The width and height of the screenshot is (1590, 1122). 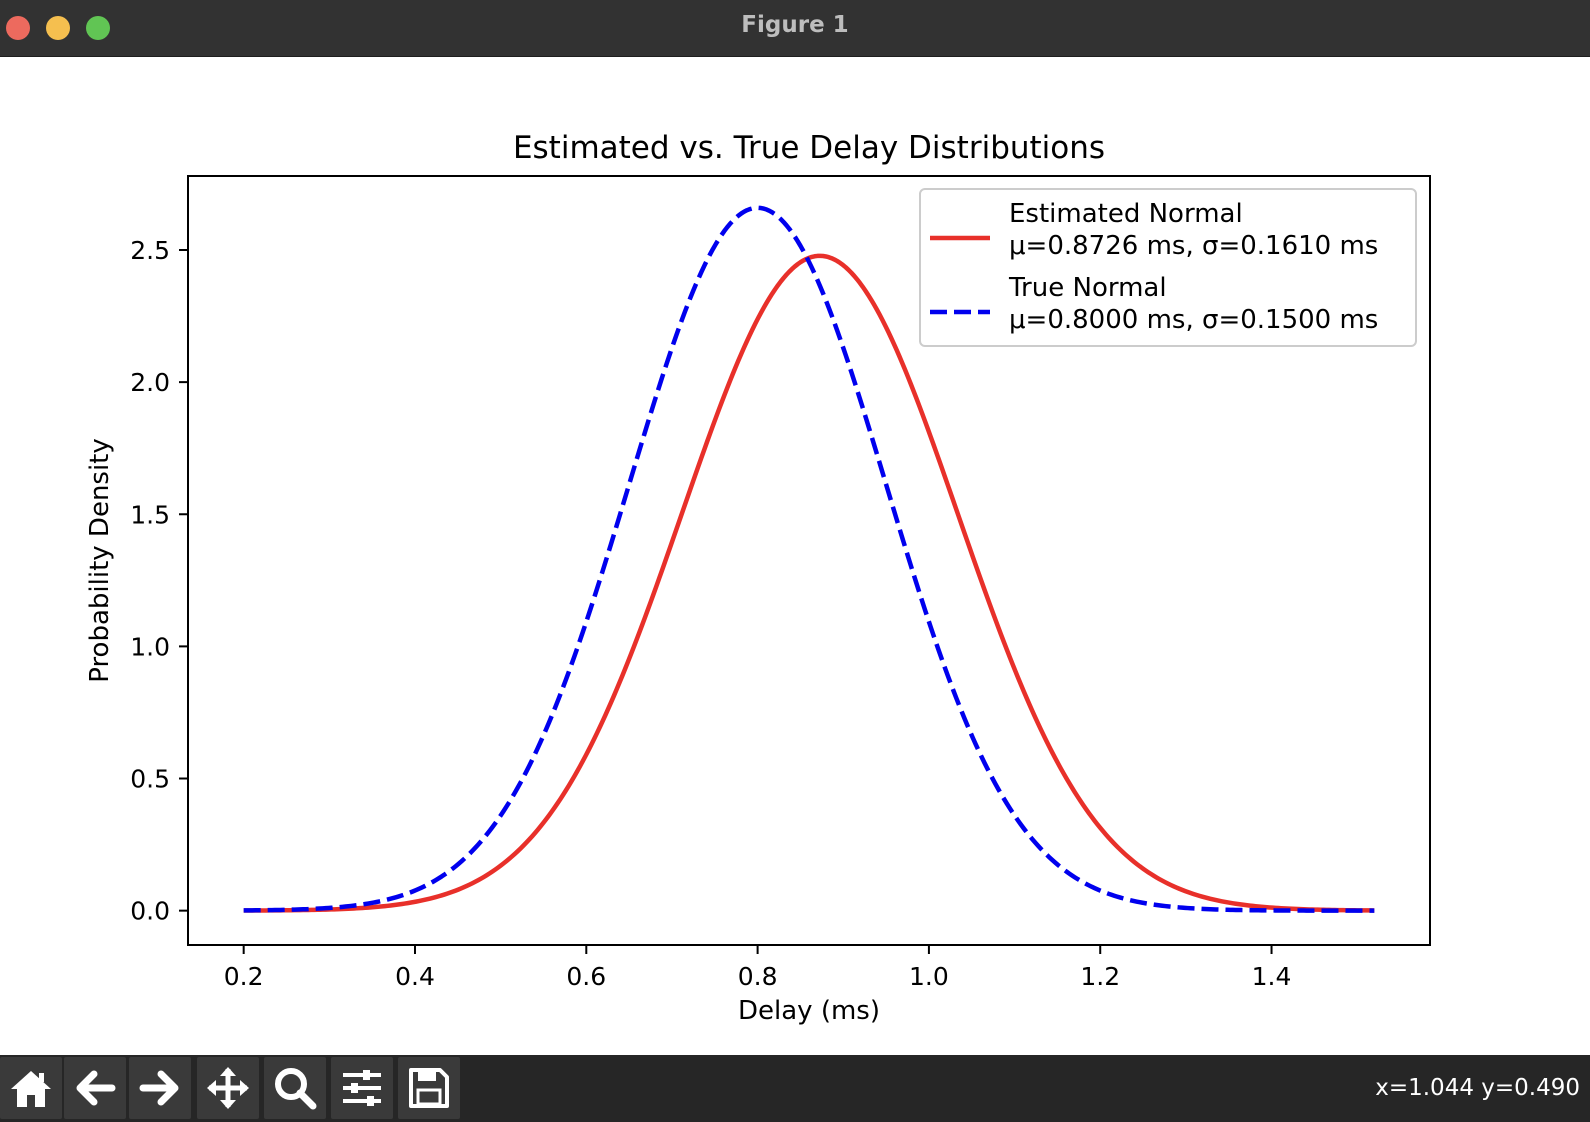 I want to click on floppy-disk-icon, so click(x=429, y=1088).